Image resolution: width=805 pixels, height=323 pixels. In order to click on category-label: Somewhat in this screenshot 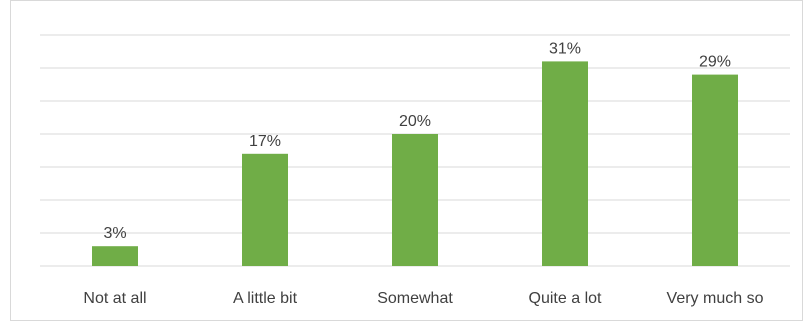, I will do `click(415, 298)`.